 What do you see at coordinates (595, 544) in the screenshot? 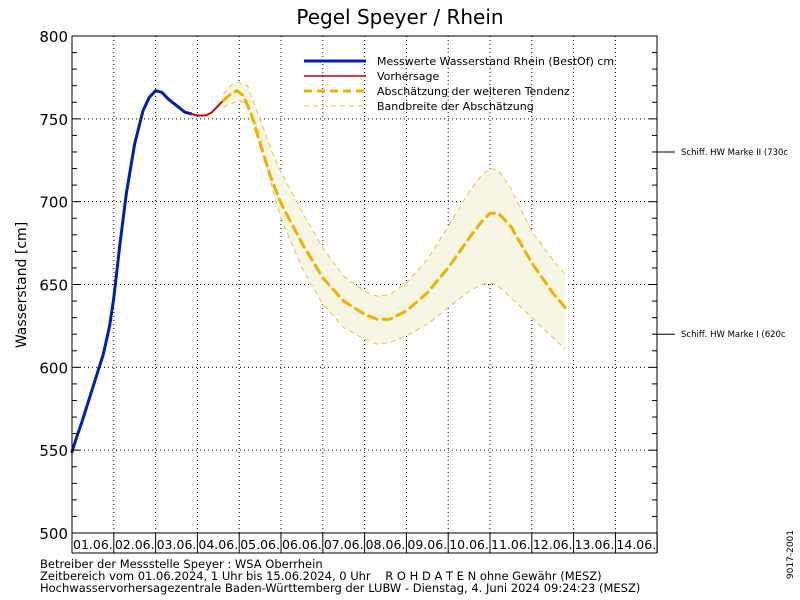
I see `x-tick-label: 13.06.` at bounding box center [595, 544].